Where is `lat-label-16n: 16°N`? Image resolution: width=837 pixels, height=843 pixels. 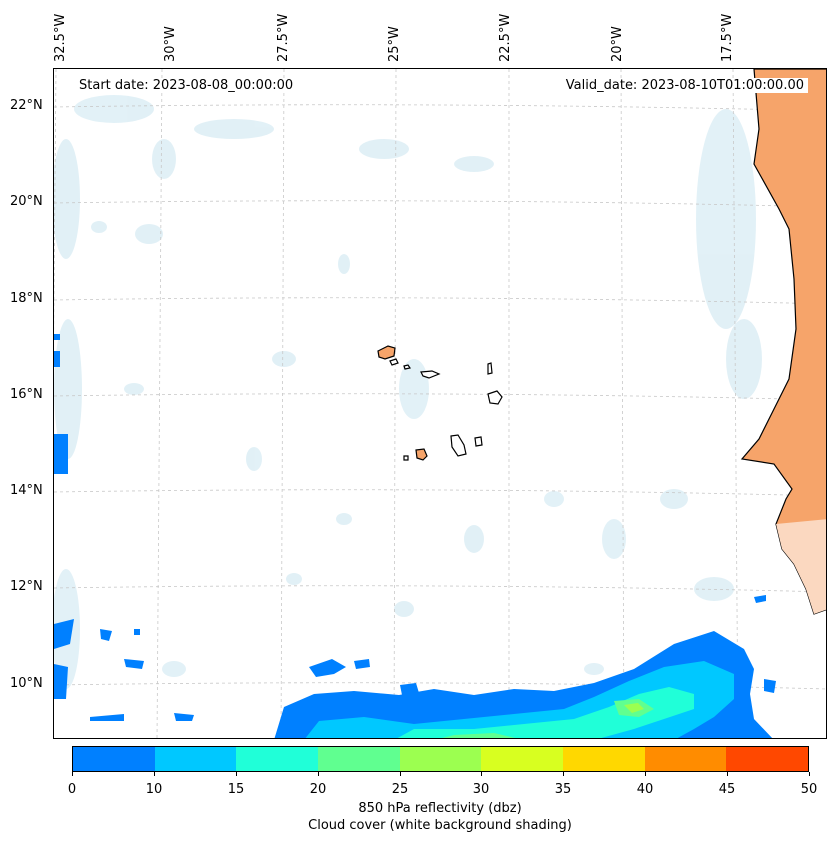 lat-label-16n: 16°N is located at coordinates (26, 394).